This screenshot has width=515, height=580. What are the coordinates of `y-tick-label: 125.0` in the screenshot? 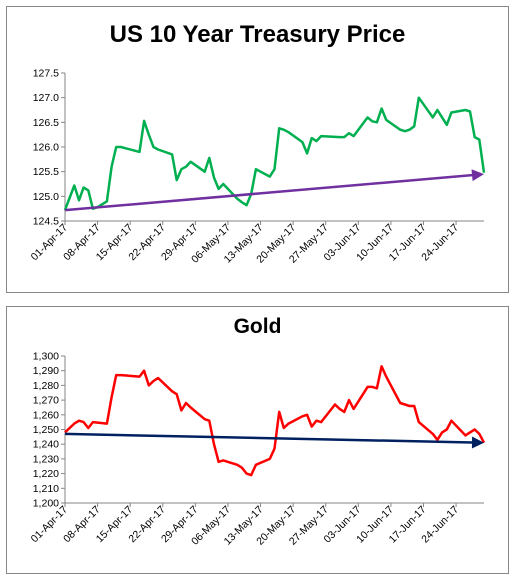 It's located at (46, 197).